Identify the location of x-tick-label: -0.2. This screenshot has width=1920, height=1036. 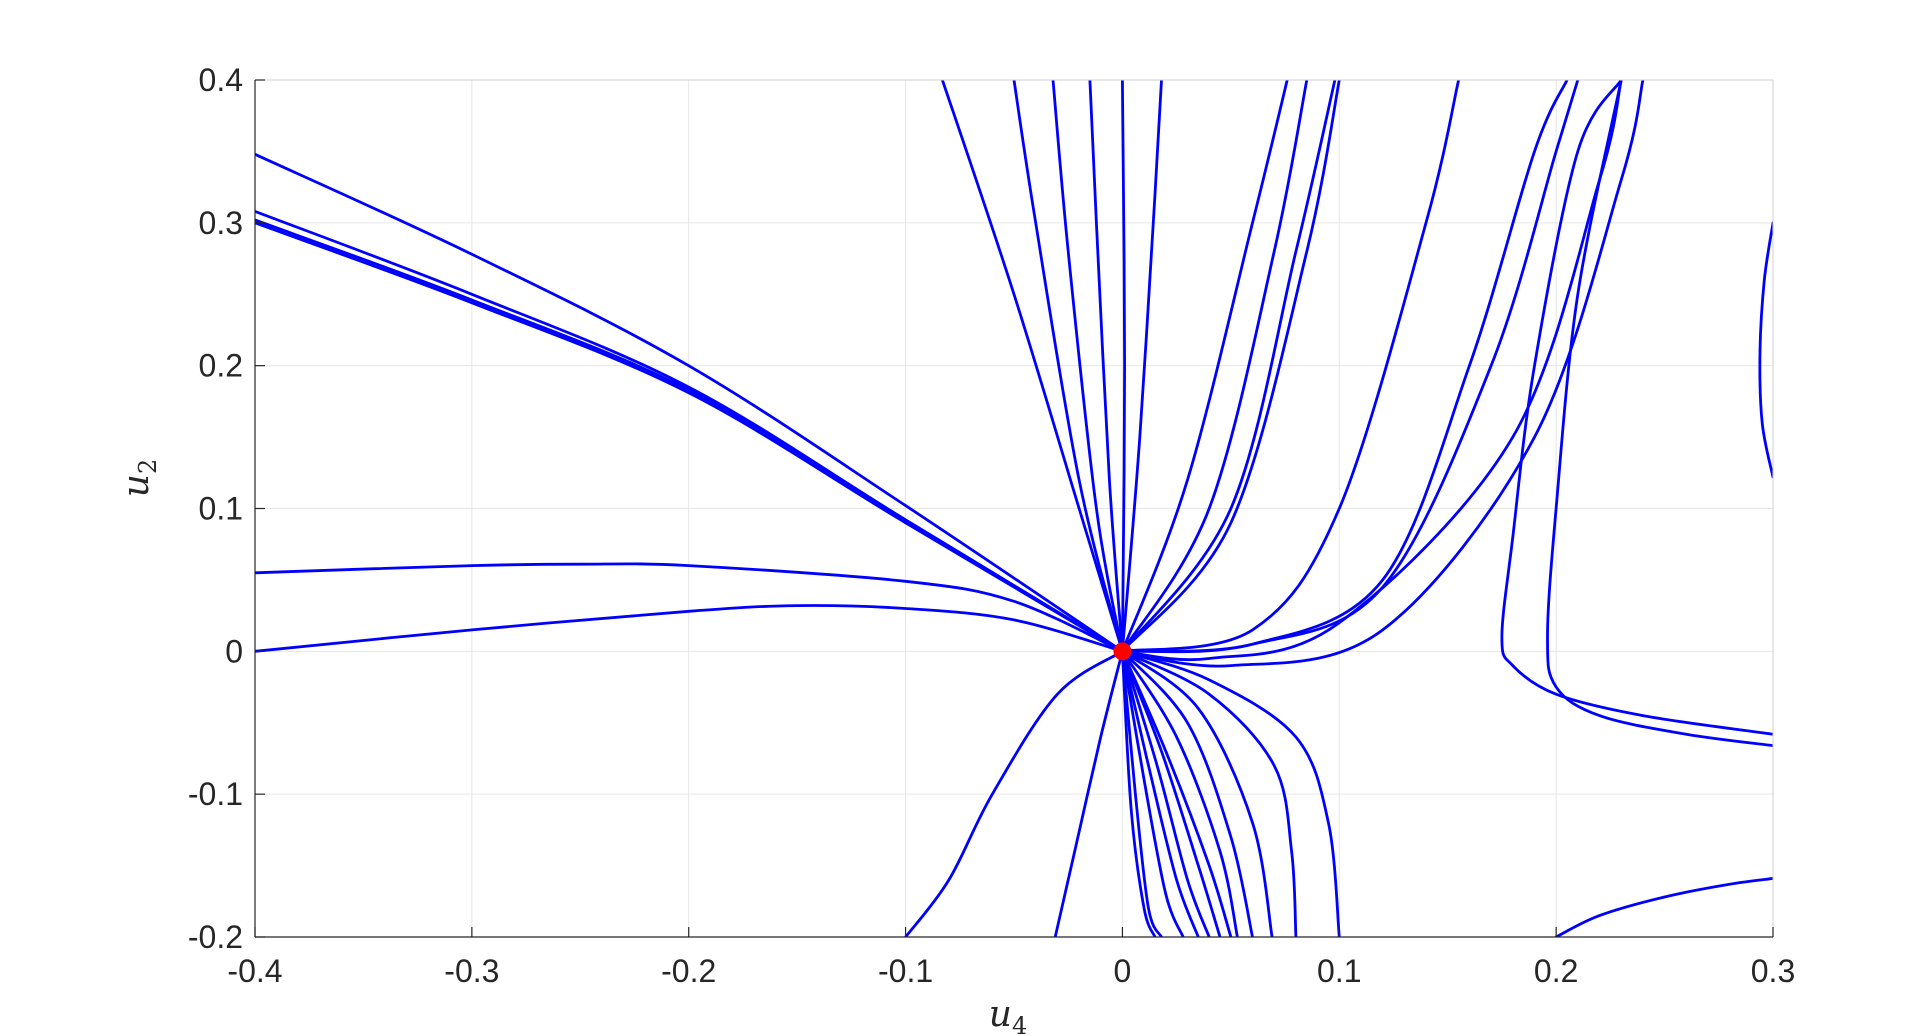
(688, 971).